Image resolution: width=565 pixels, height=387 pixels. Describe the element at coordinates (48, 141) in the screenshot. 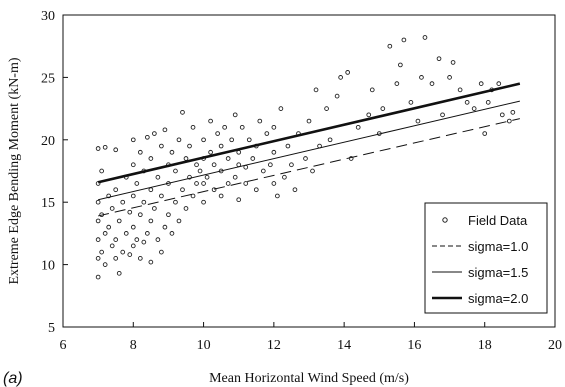

I see `y-tick-label: 20` at that location.